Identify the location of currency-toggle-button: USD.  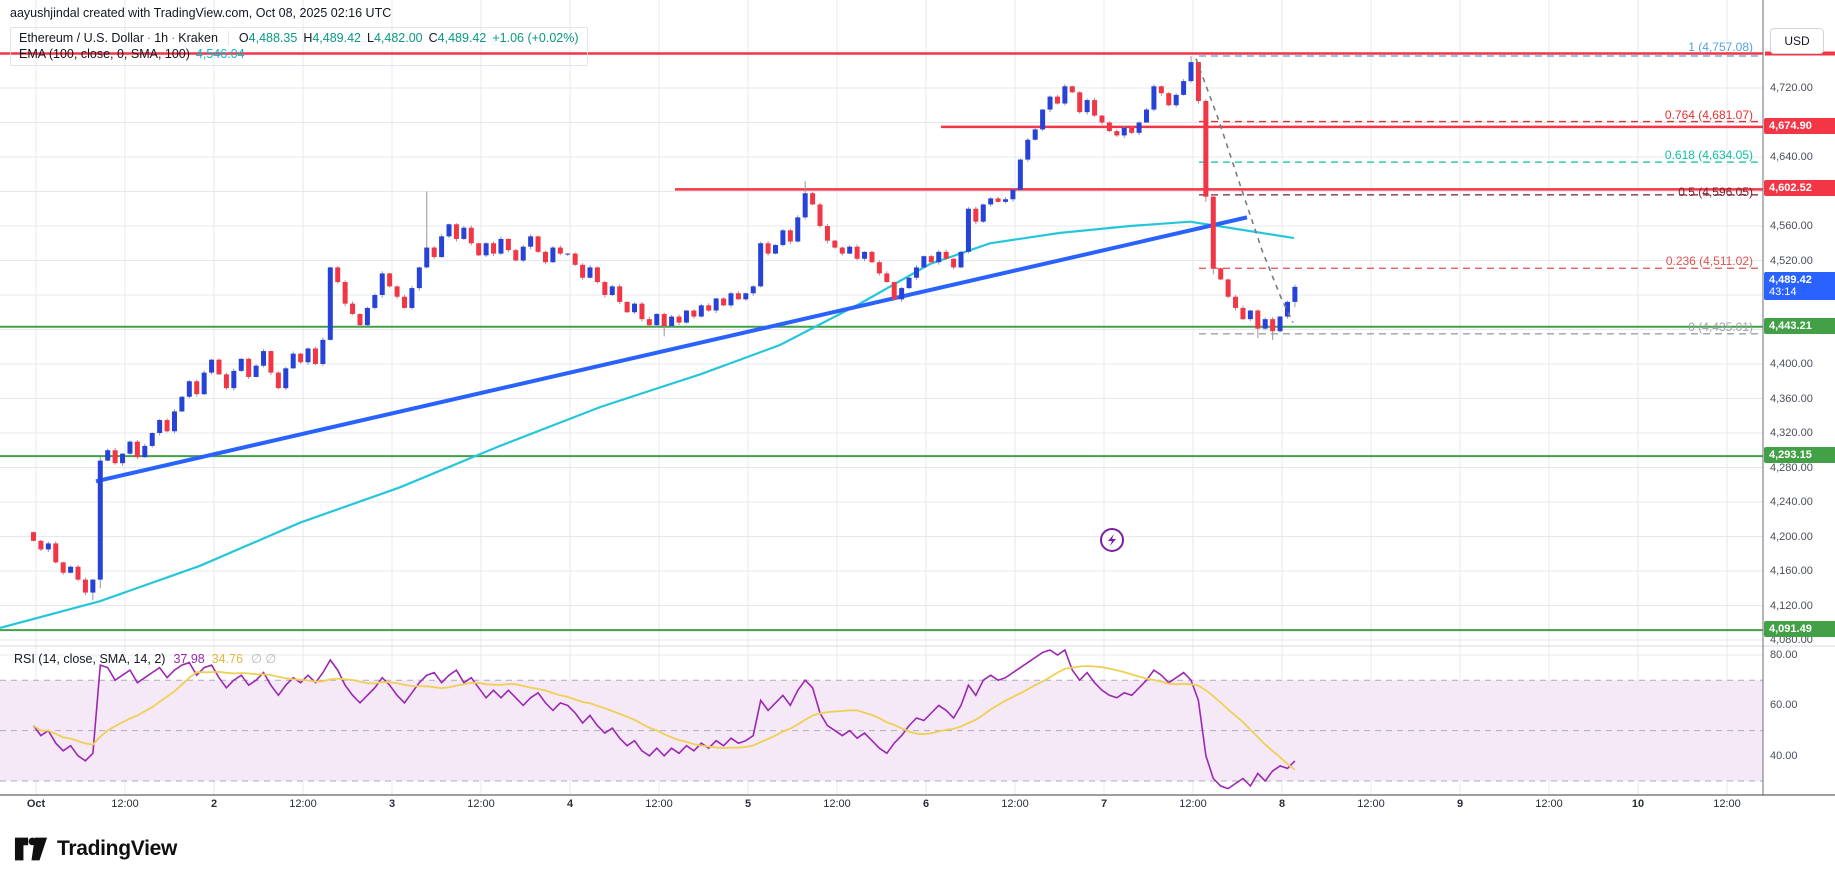
(1797, 41).